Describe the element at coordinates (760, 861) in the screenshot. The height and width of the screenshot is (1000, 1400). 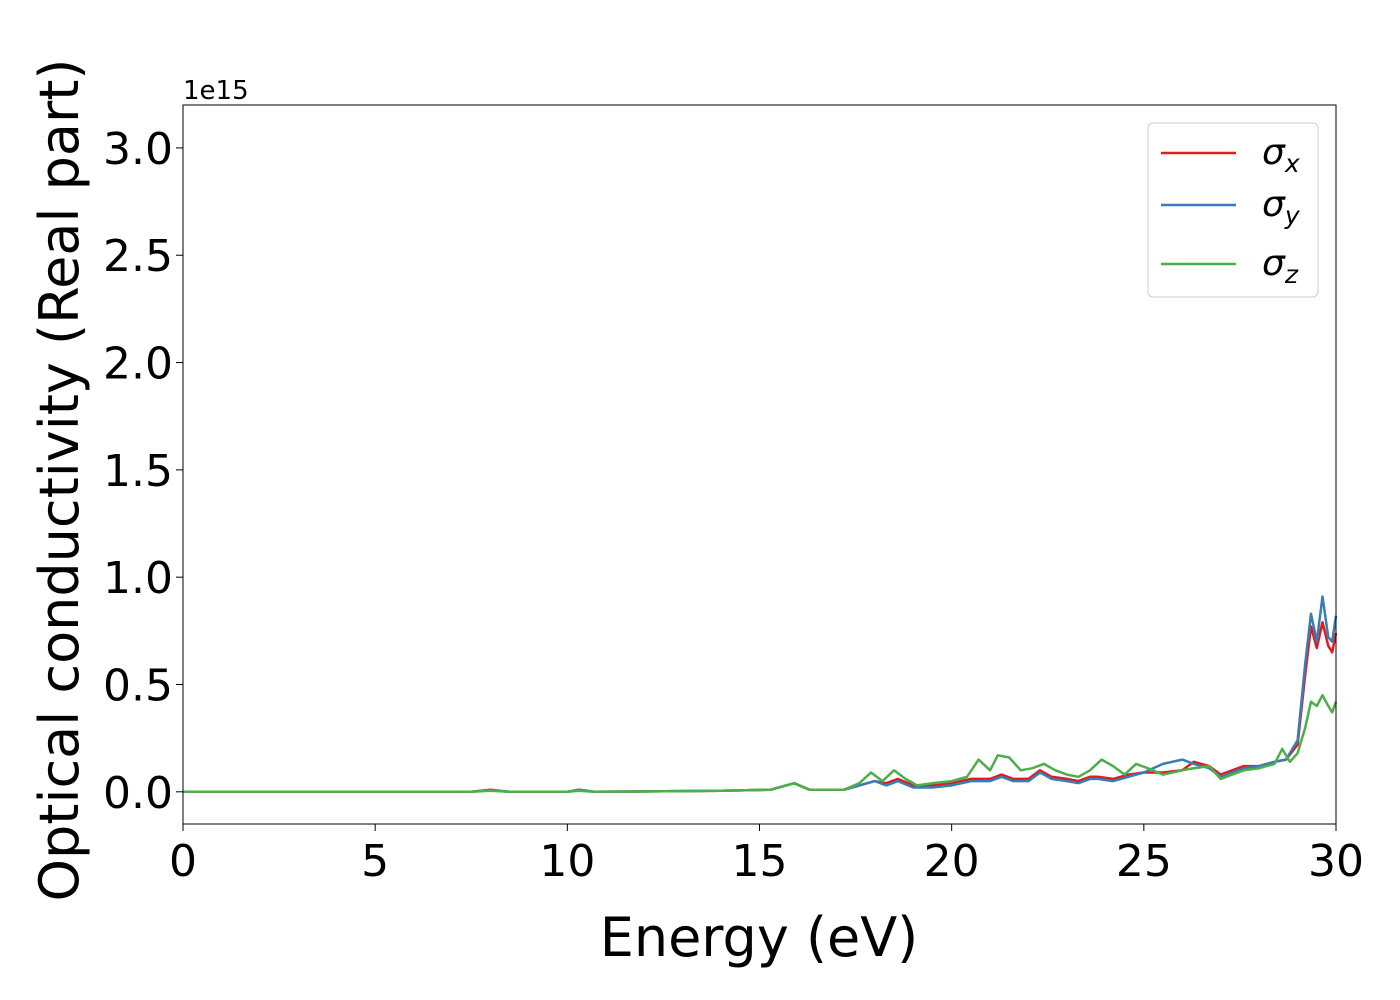
I see `x-tick-label: 15` at that location.